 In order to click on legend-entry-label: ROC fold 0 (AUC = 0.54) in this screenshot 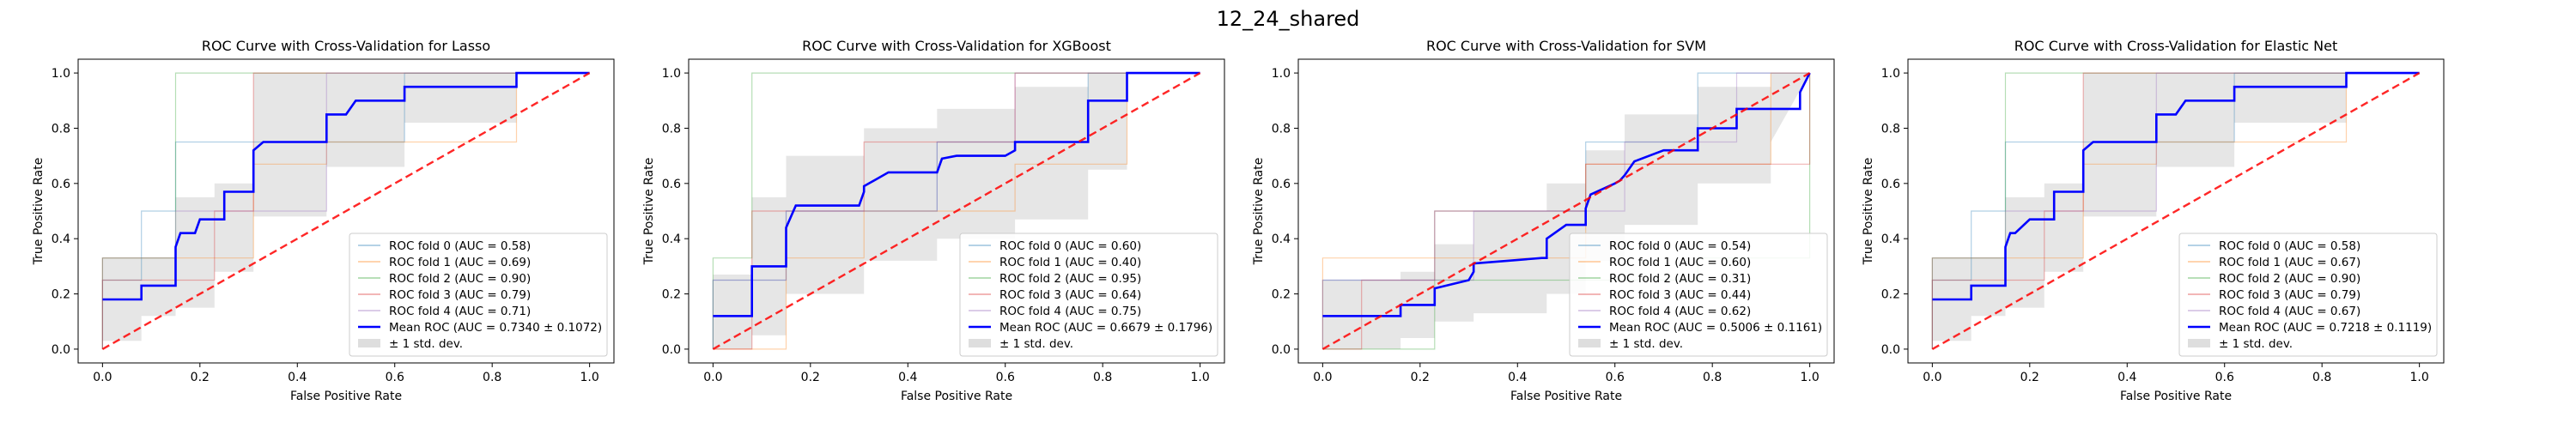, I will do `click(1680, 246)`.